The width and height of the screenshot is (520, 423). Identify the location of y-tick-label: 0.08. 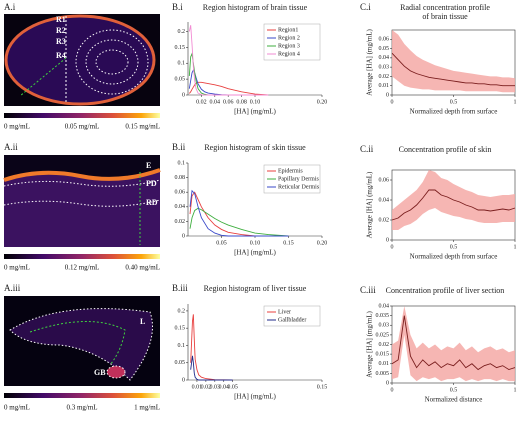
(180, 178).